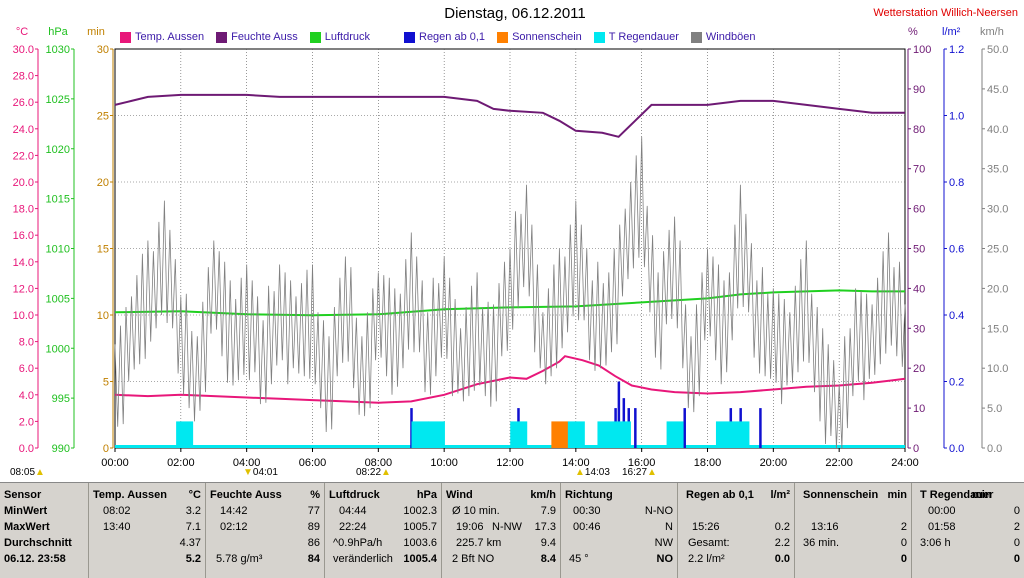 The height and width of the screenshot is (578, 1024). What do you see at coordinates (58, 349) in the screenshot?
I see `axis-tick-label: 1000` at bounding box center [58, 349].